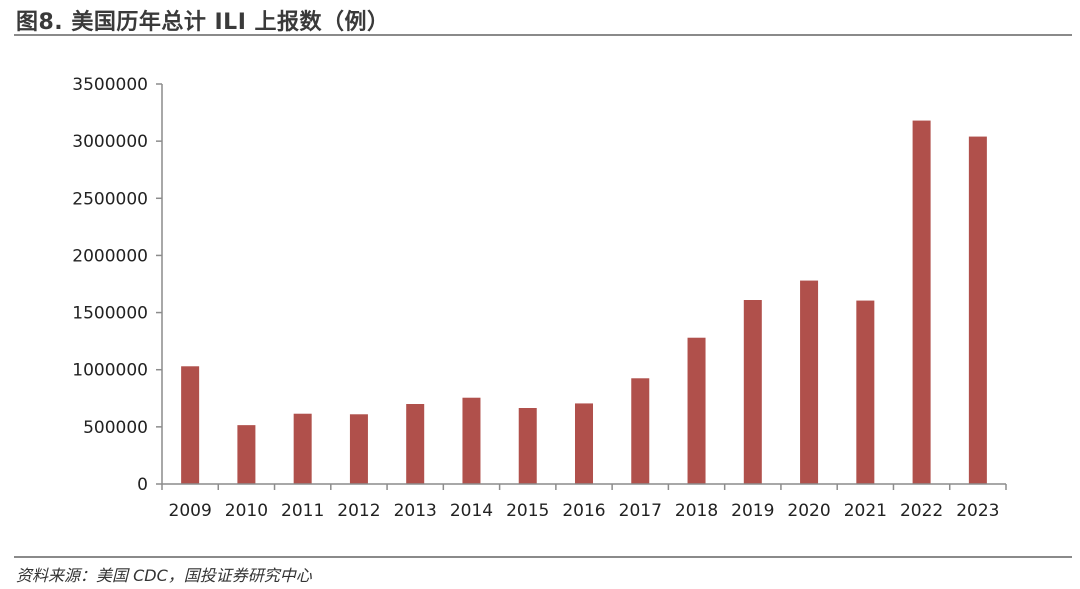  Describe the element at coordinates (543, 35) in the screenshot. I see `title-divider` at that location.